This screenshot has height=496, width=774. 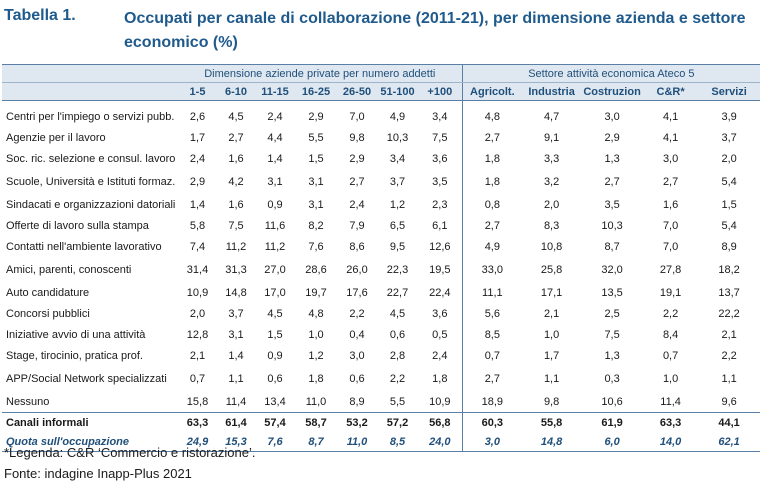 What do you see at coordinates (492, 402) in the screenshot?
I see `table-cell: 18,9` at bounding box center [492, 402].